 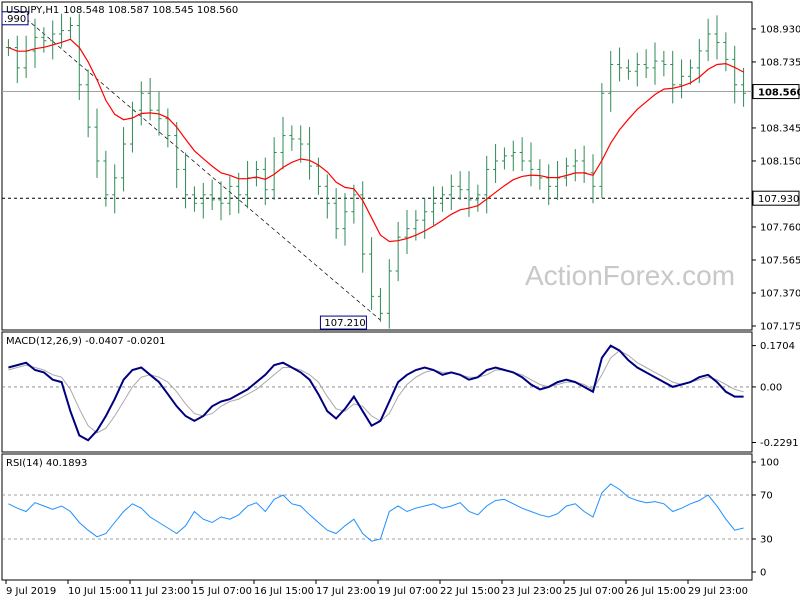 I want to click on time-tick-label: 11 Jul 23:00, so click(x=160, y=591).